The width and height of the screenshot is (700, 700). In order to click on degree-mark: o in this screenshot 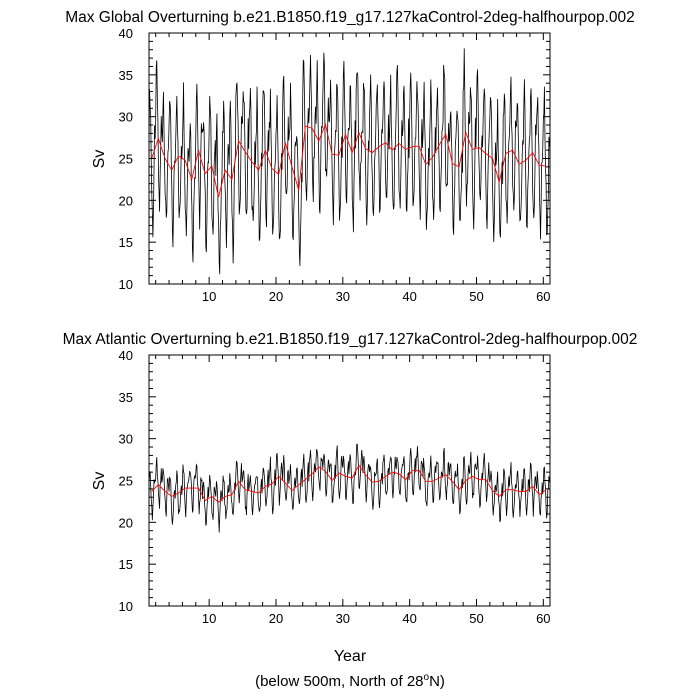, I will do `click(427, 677)`.